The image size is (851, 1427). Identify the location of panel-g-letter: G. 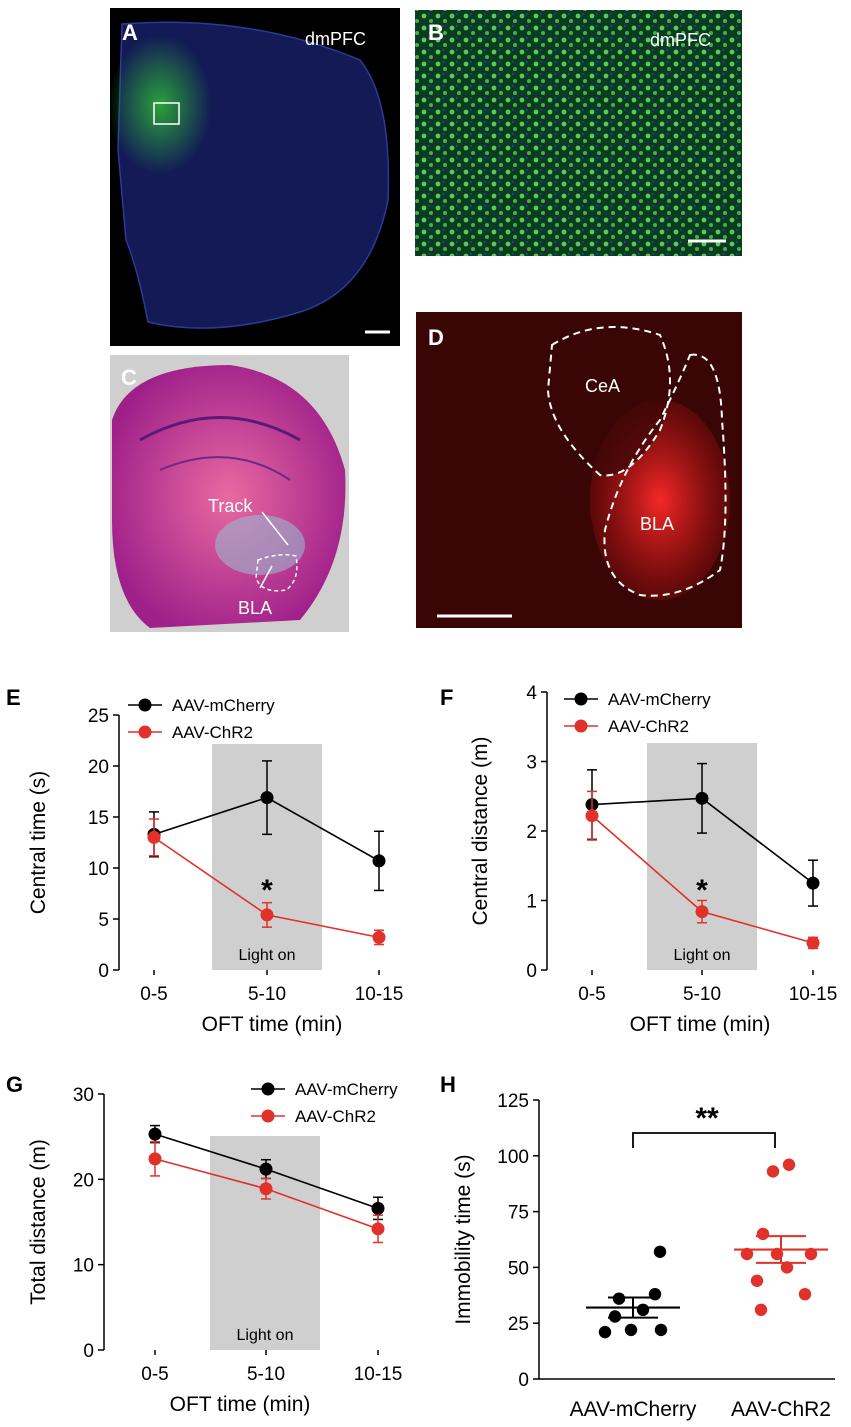
(14, 1084).